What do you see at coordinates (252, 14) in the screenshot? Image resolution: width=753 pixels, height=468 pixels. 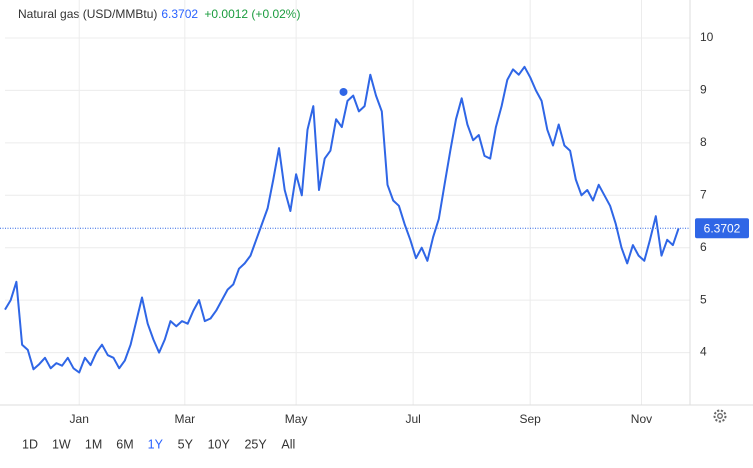 I see `price-change: +0.0012 (+0.02%)` at bounding box center [252, 14].